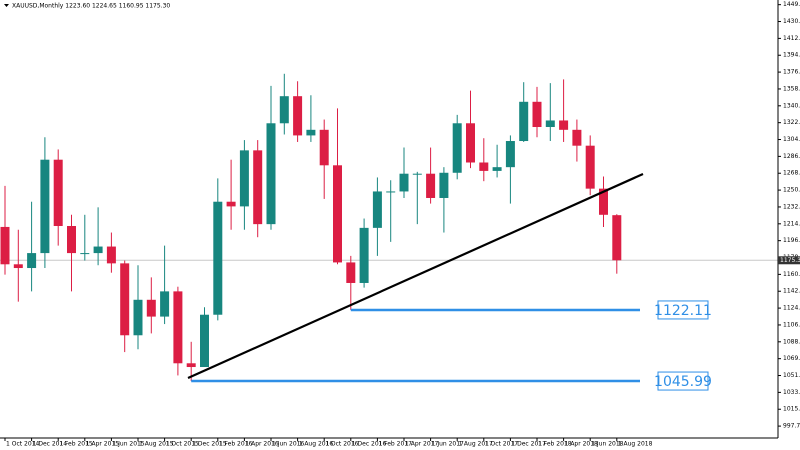  Describe the element at coordinates (156, 444) in the screenshot. I see `x-tick-label: 1 Aug 2015` at that location.